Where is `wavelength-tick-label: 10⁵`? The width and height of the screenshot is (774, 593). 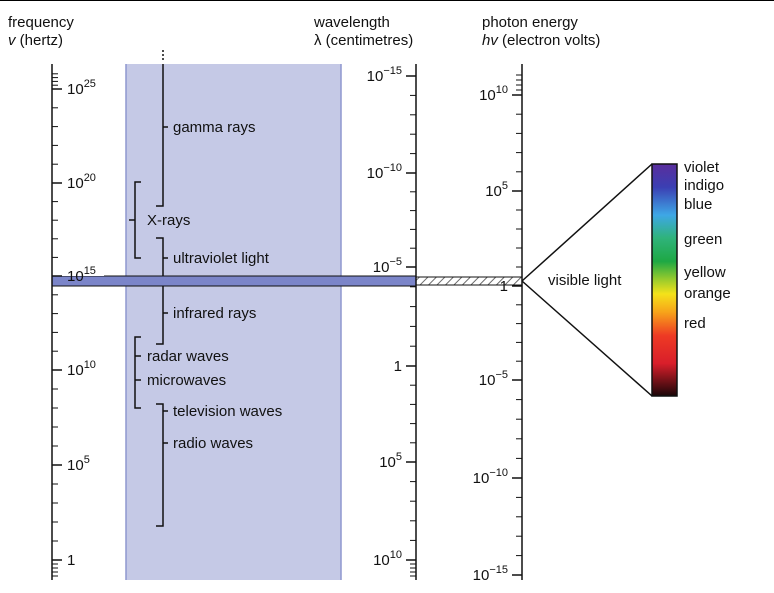
wavelength-tick-label: 10⁵ is located at coordinates (390, 461).